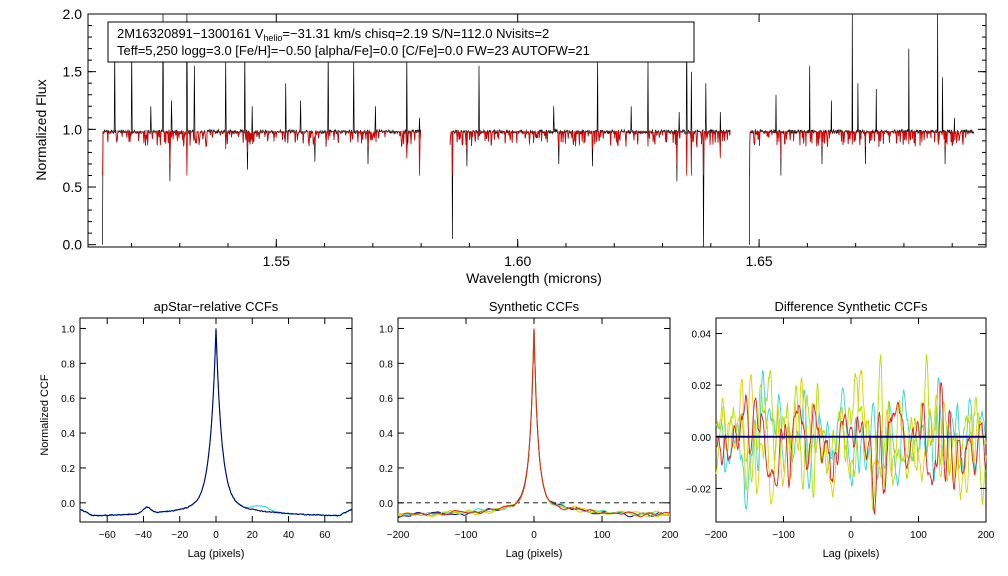  Describe the element at coordinates (68, 469) in the screenshot. I see `ccf1-y-tick-label: 0.2` at that location.